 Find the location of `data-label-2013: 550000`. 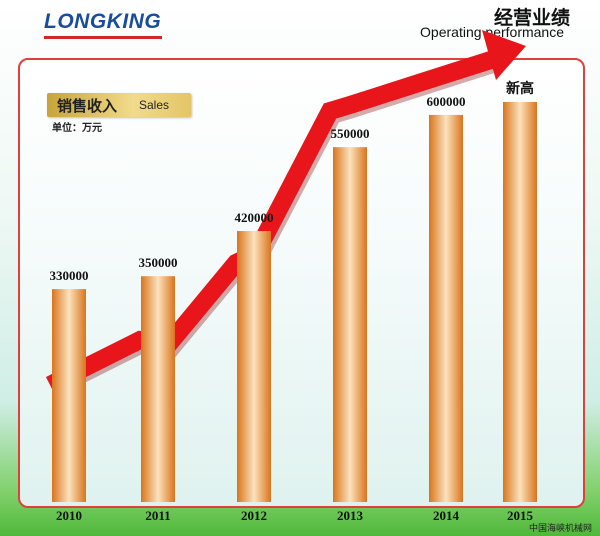

data-label-2013: 550000 is located at coordinates (350, 133).